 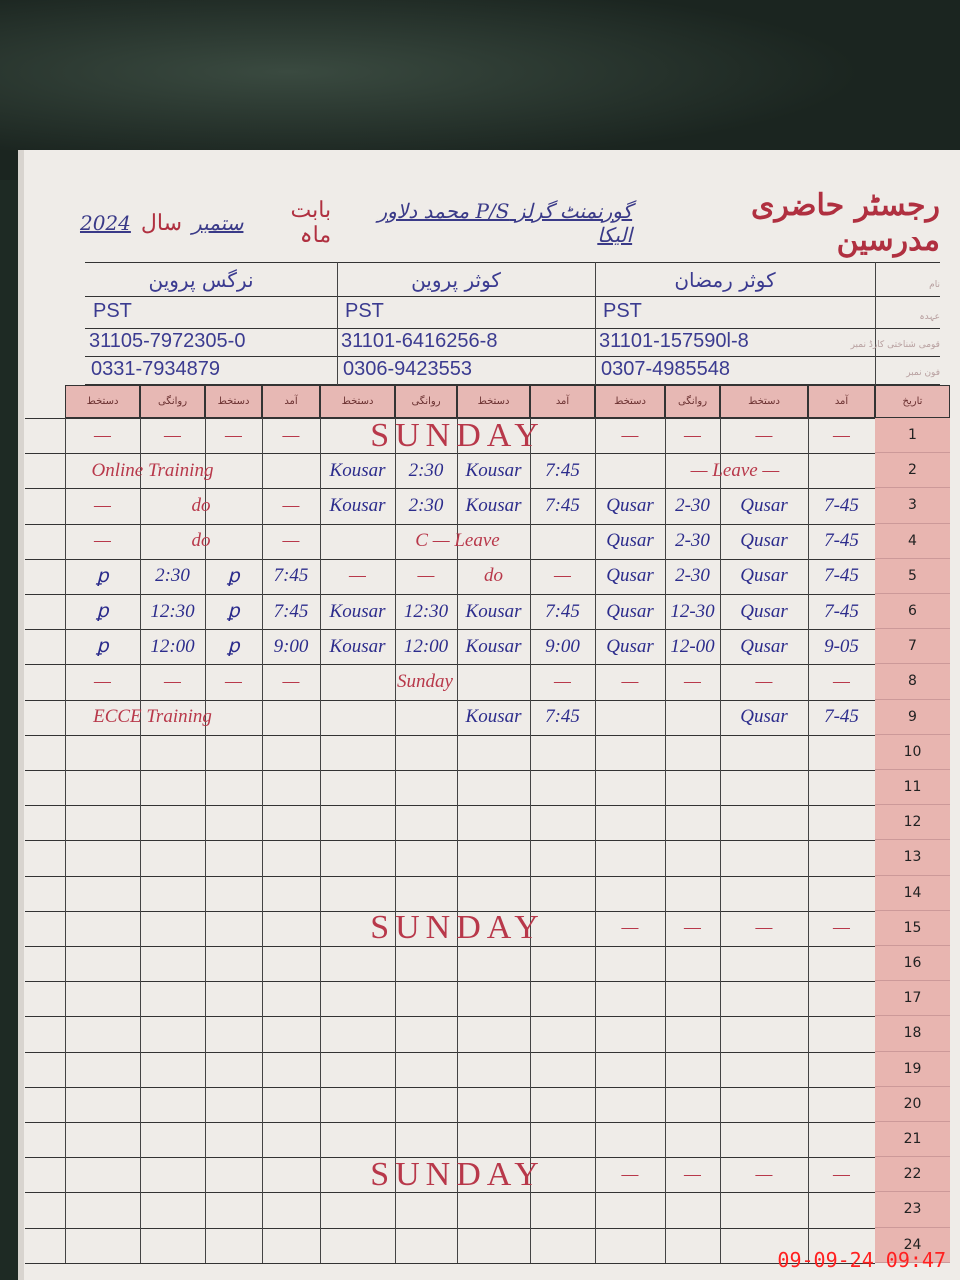 What do you see at coordinates (156, 369) in the screenshot?
I see `teacher-phone: 0331-7934879` at bounding box center [156, 369].